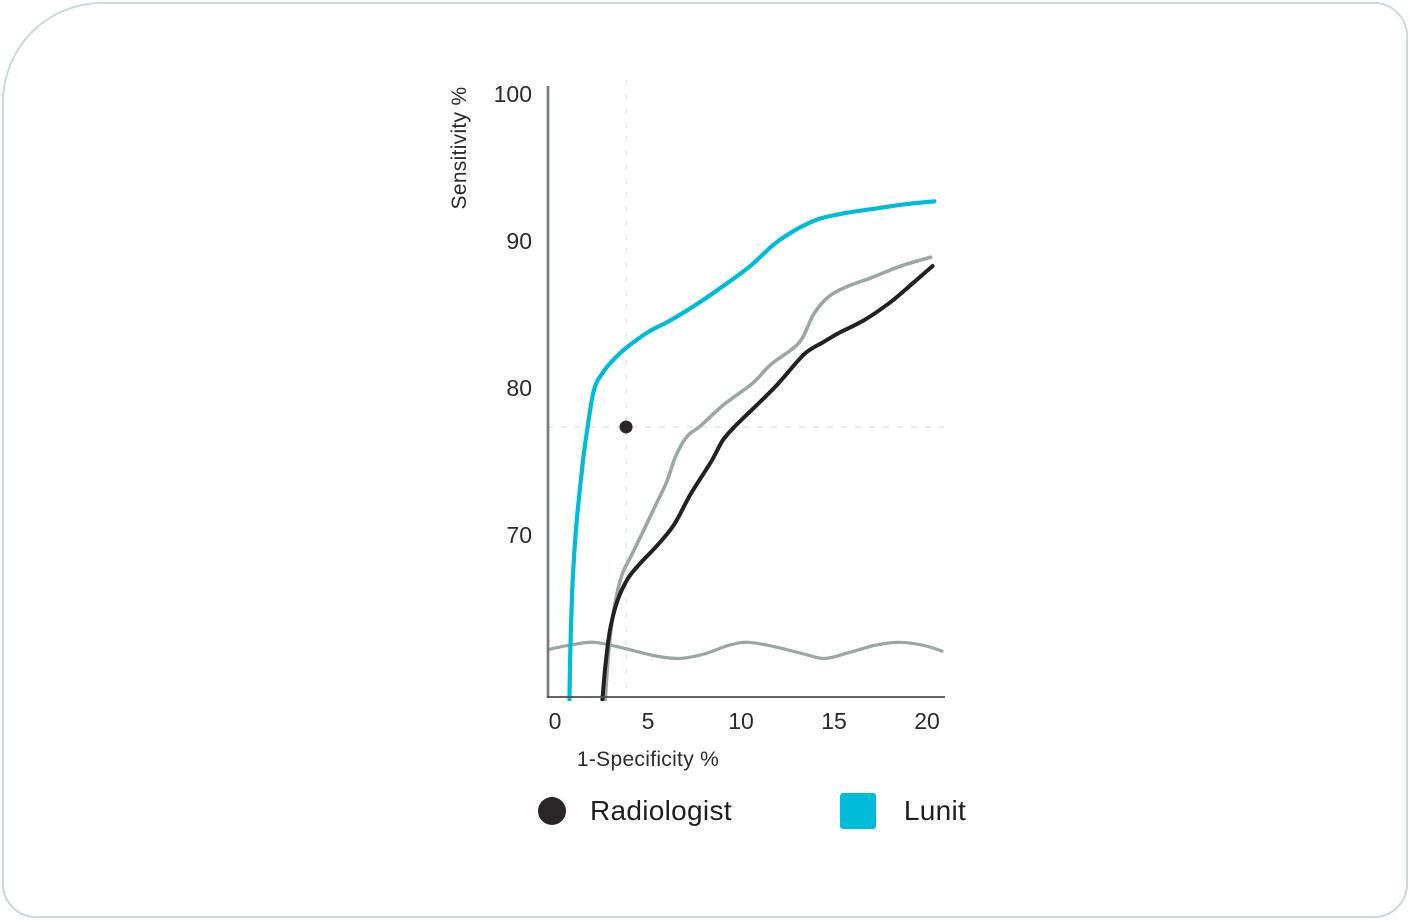 Image resolution: width=1410 pixels, height=924 pixels. Describe the element at coordinates (519, 535) in the screenshot. I see `y-tick-label-3: 70` at that location.